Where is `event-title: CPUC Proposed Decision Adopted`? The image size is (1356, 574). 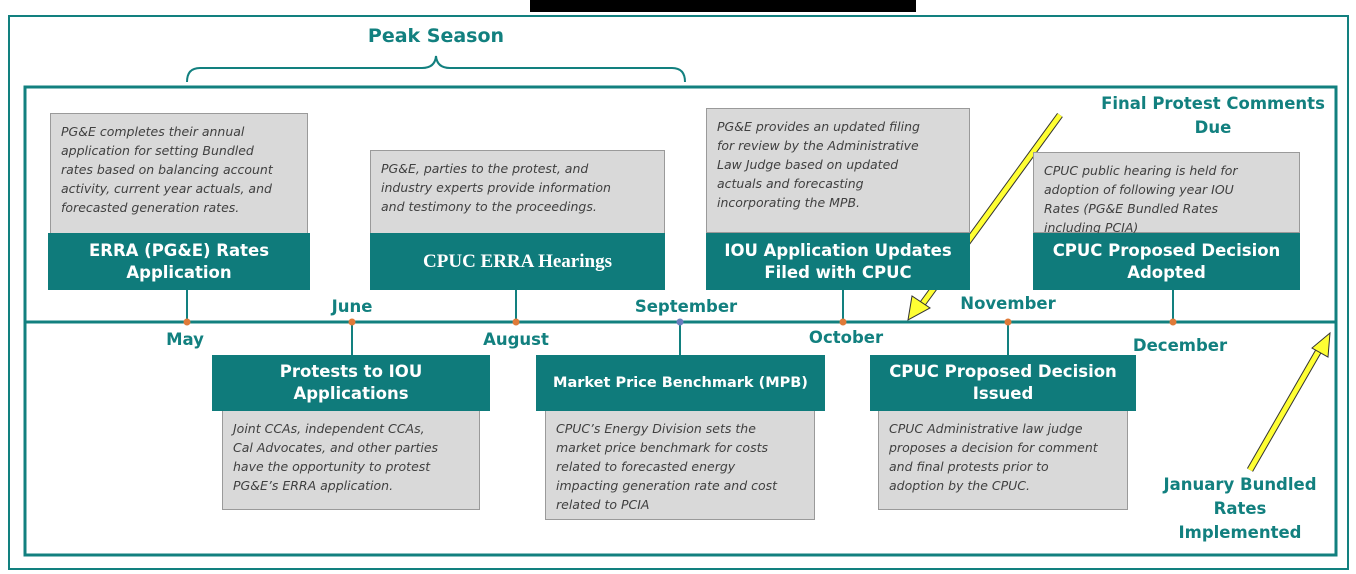
event-title: CPUC Proposed Decision Adopted is located at coordinates (1166, 261).